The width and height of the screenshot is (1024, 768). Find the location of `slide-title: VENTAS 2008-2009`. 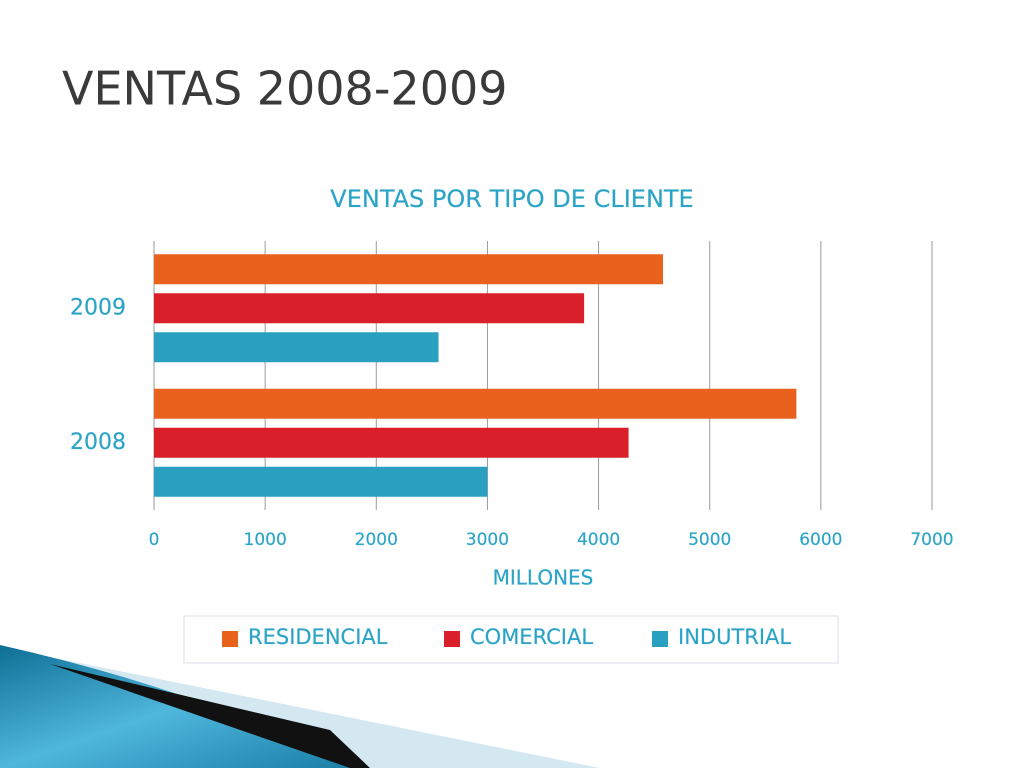

slide-title: VENTAS 2008-2009 is located at coordinates (285, 89).